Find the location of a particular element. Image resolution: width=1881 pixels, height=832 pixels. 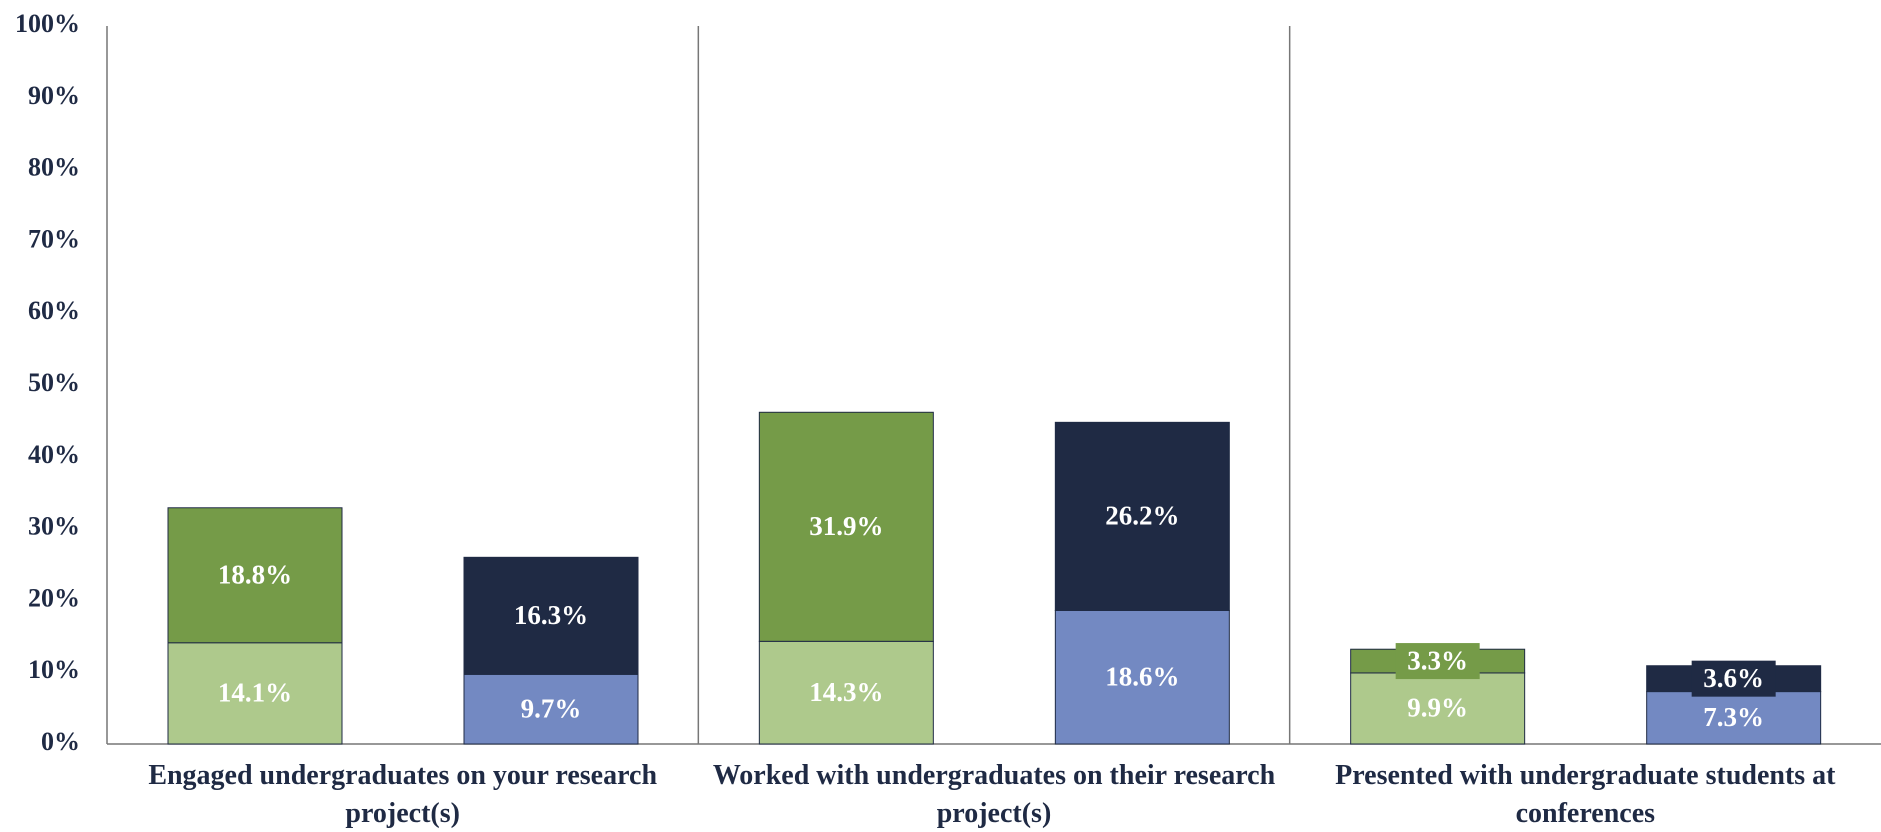

value-label: 16.3% is located at coordinates (551, 615).